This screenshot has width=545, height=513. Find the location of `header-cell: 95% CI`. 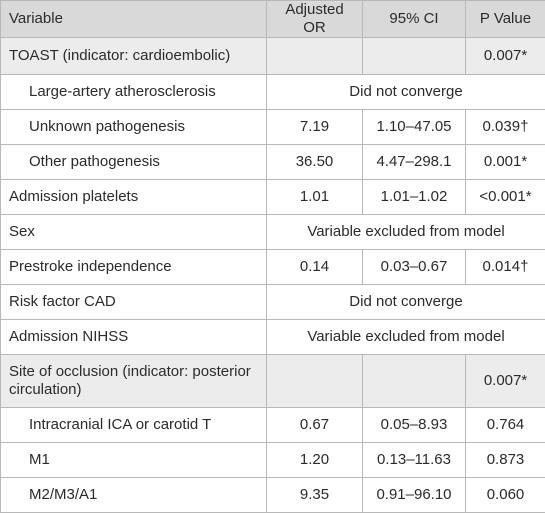

header-cell: 95% CI is located at coordinates (414, 19).